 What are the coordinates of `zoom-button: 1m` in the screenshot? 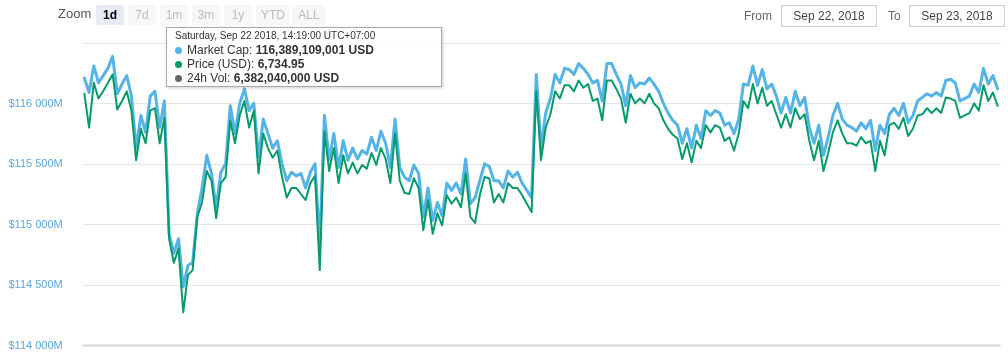 It's located at (174, 15).